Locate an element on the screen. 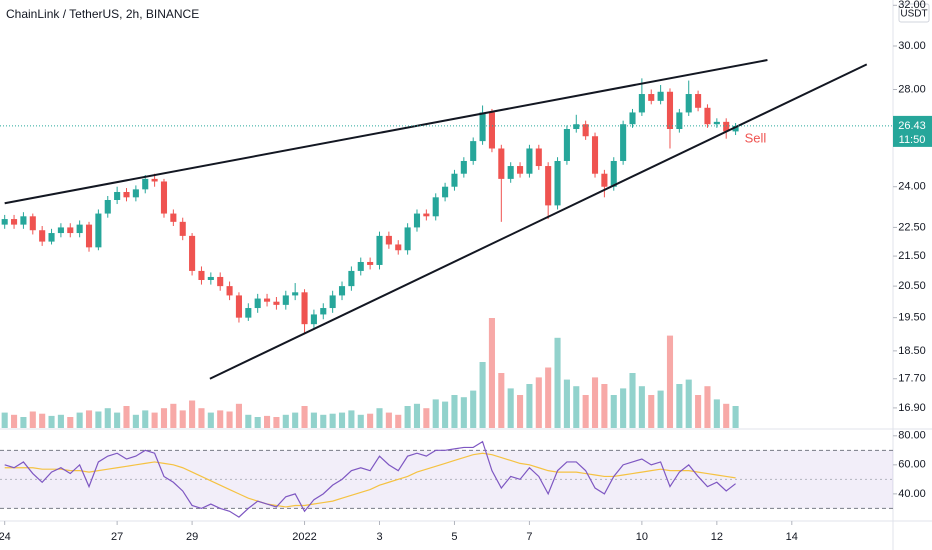 The width and height of the screenshot is (932, 550). y-tick-label: 19.50 is located at coordinates (912, 318).